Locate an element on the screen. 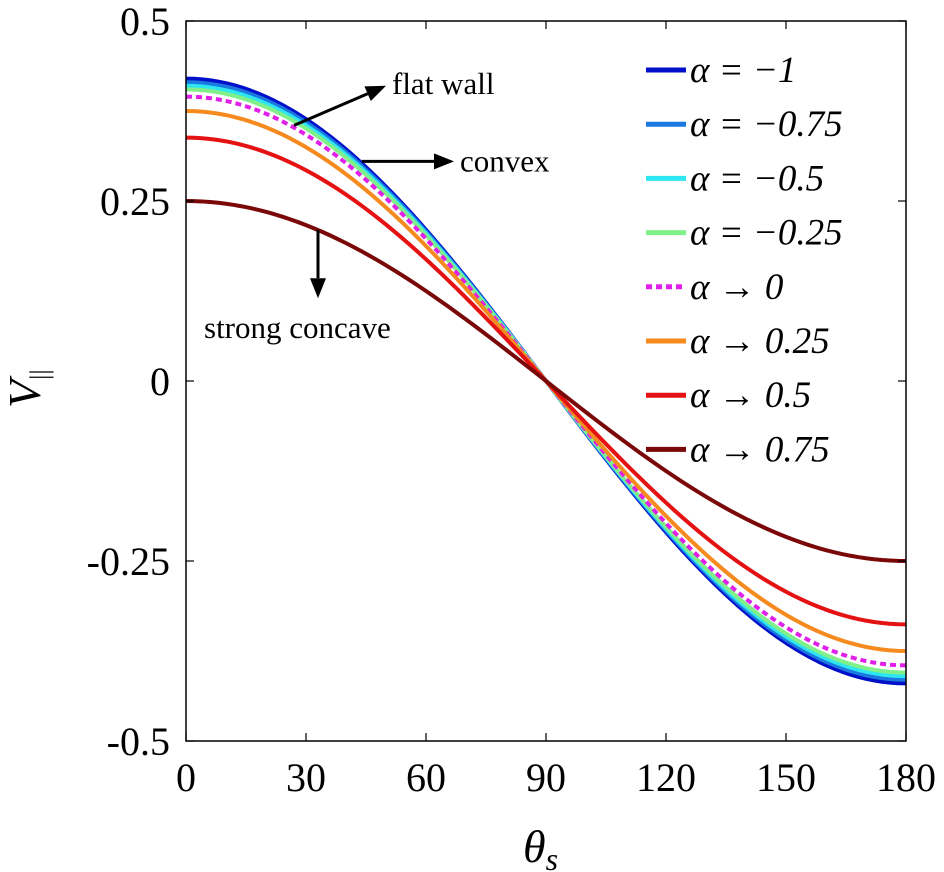  y-axis-title-sub: || is located at coordinates (39, 374).